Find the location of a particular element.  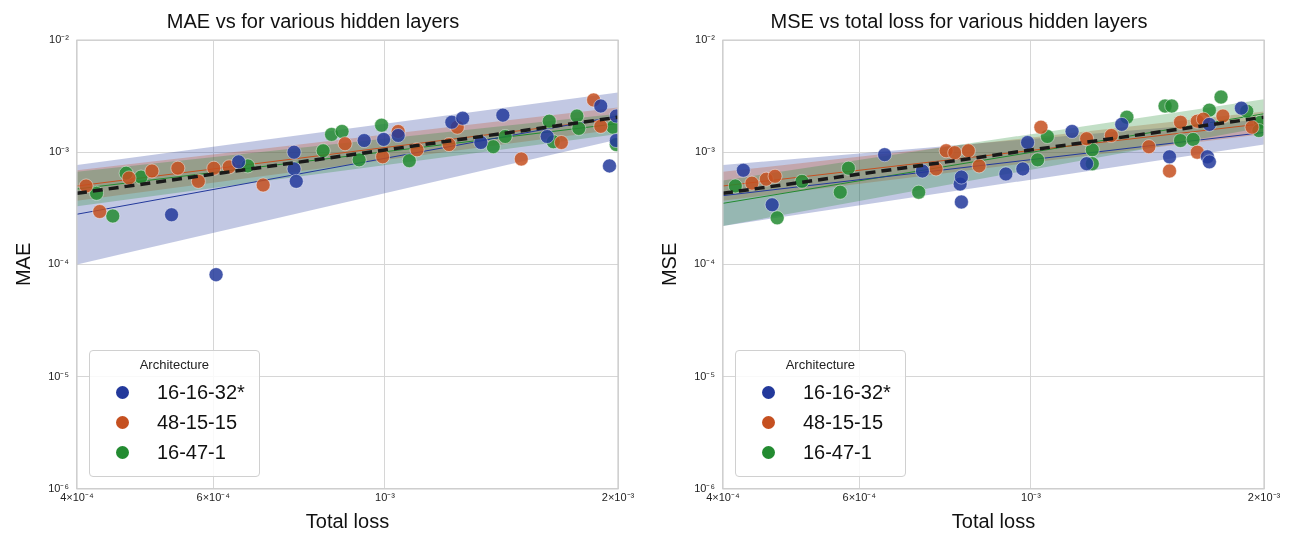

y-axis-title: MSE is located at coordinates (668, 264).